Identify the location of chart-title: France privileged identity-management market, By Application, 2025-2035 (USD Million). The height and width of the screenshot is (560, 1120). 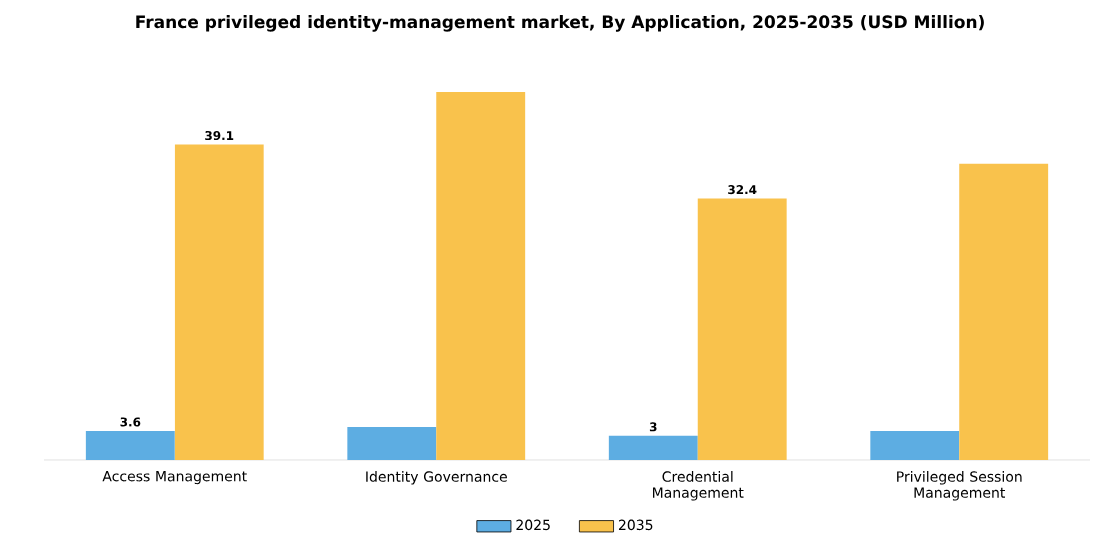
(560, 23).